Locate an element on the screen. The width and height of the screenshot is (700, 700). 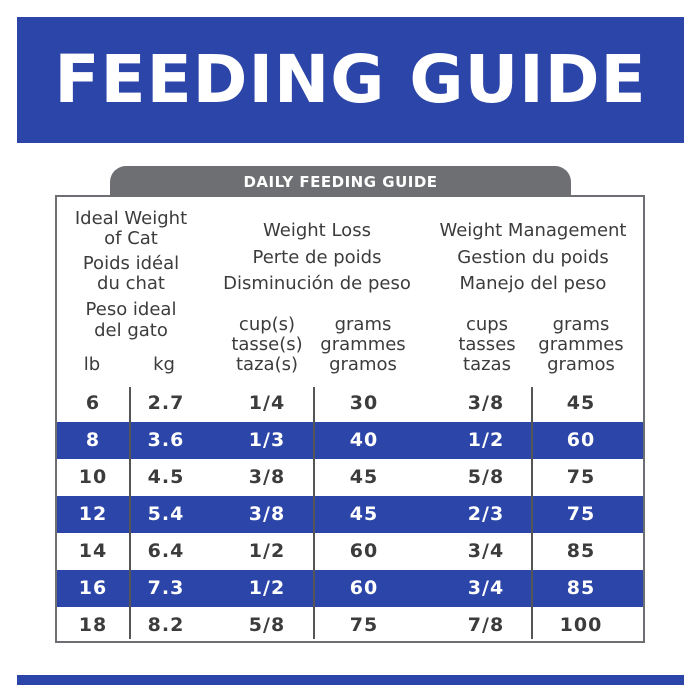
kg-header: kg is located at coordinates (164, 364).